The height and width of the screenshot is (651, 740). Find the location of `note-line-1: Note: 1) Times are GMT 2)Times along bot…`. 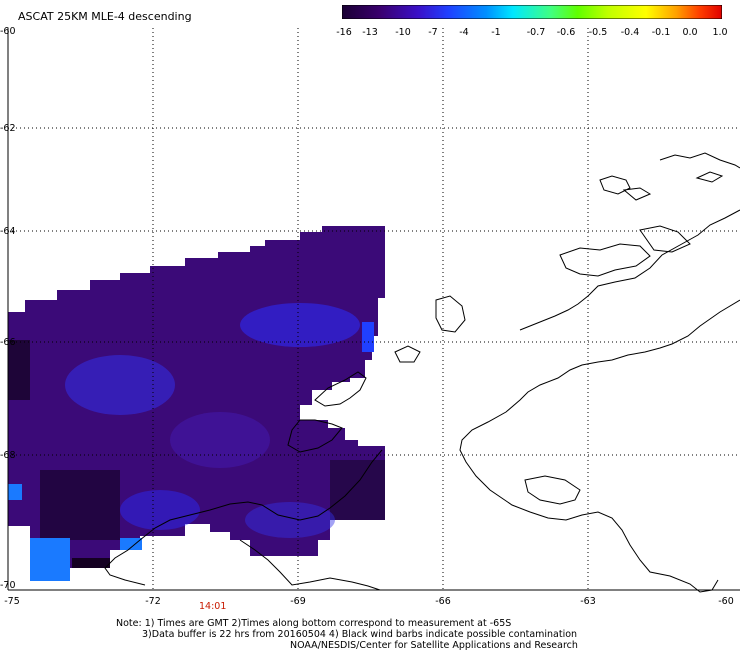

note-line-1: Note: 1) Times are GMT 2)Times along bot… is located at coordinates (314, 623).